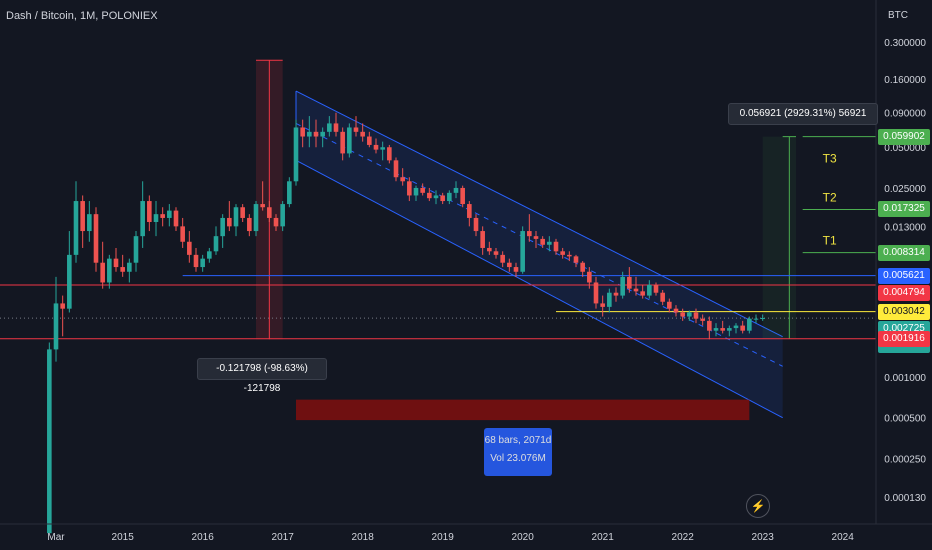 The height and width of the screenshot is (550, 932). Describe the element at coordinates (905, 189) in the screenshot. I see `y-tick-label: 0.025000` at that location.